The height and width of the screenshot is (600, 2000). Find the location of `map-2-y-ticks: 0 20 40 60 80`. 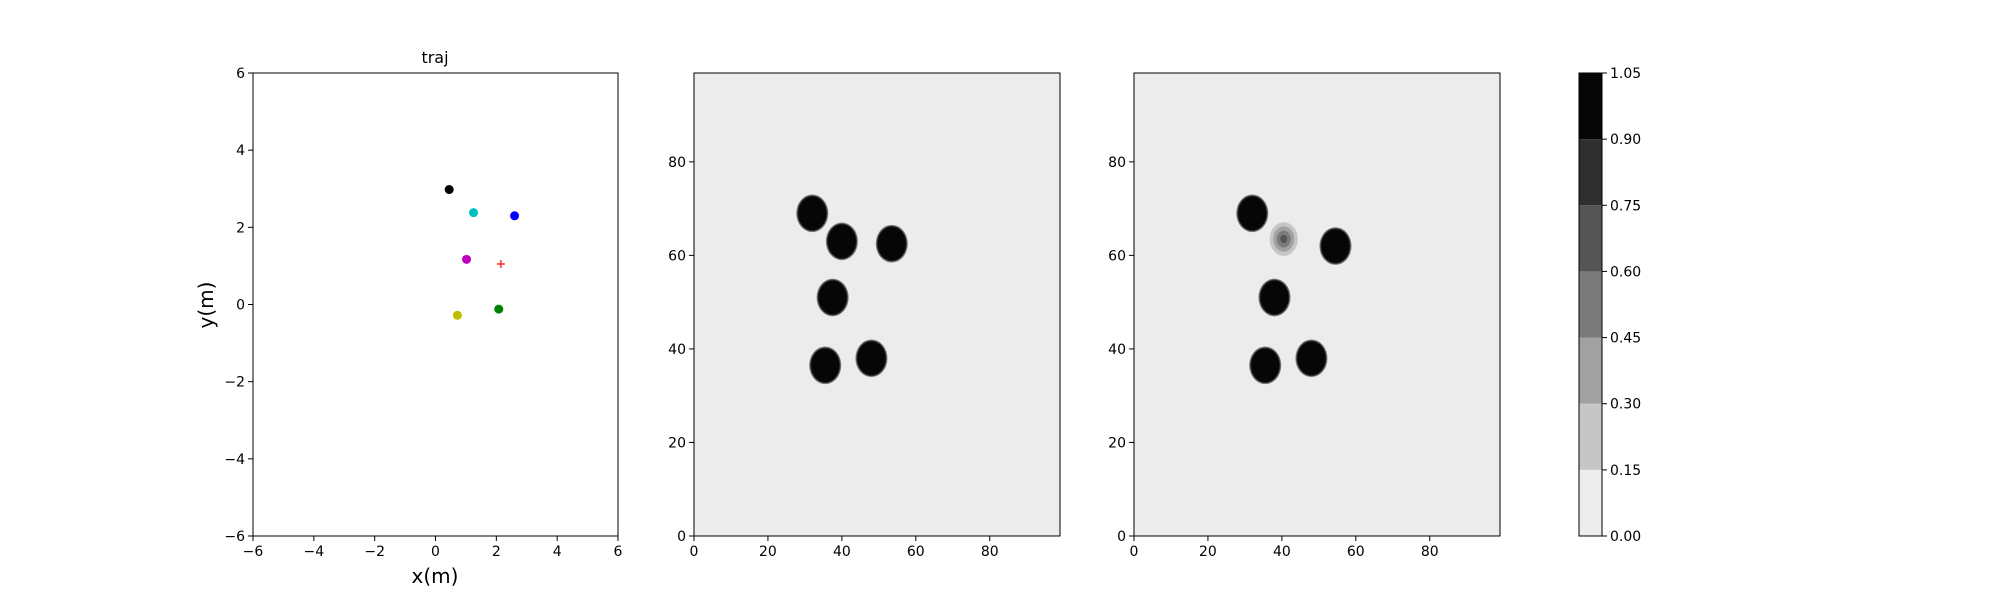

map-2-y-ticks: 0 20 40 60 80 is located at coordinates (1121, 350).